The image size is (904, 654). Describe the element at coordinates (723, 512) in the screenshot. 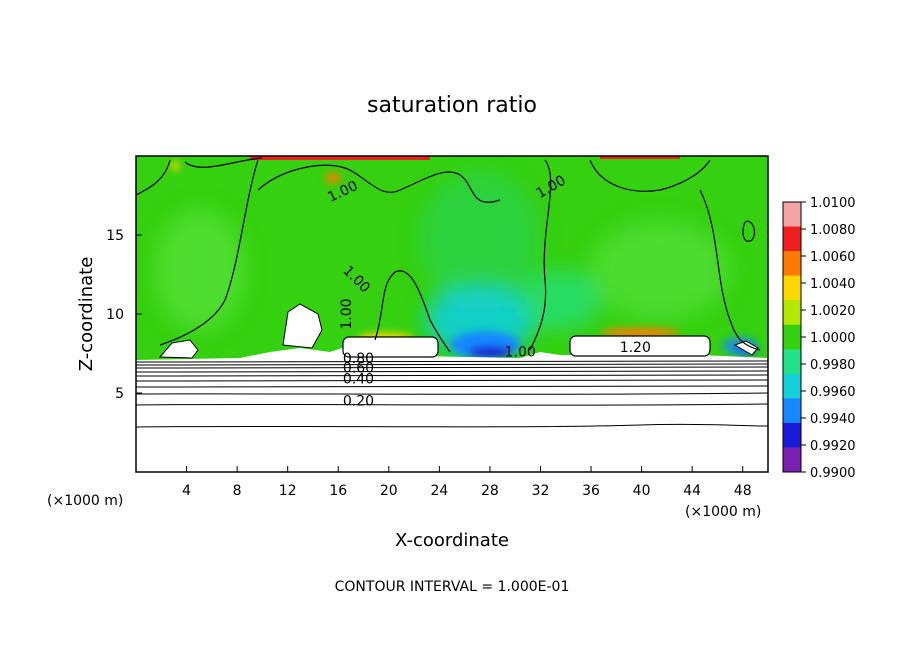

I see `x-unit-right: (×1000 m)` at that location.